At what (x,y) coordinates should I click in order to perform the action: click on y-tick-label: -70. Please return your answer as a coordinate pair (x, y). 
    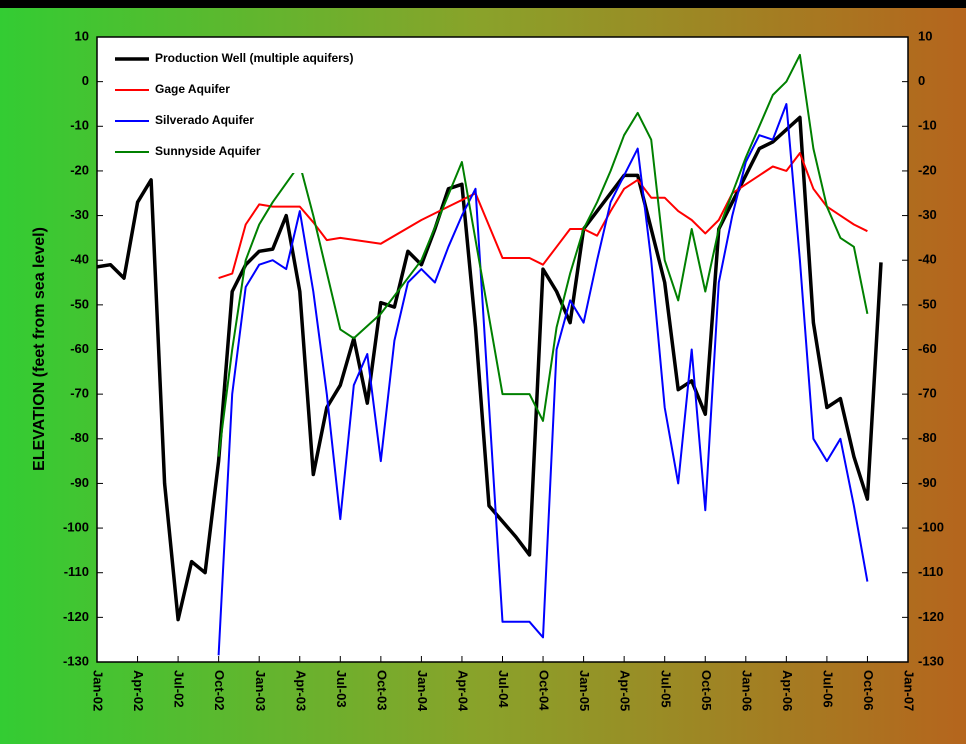
    Looking at the image, I should click on (79, 393).